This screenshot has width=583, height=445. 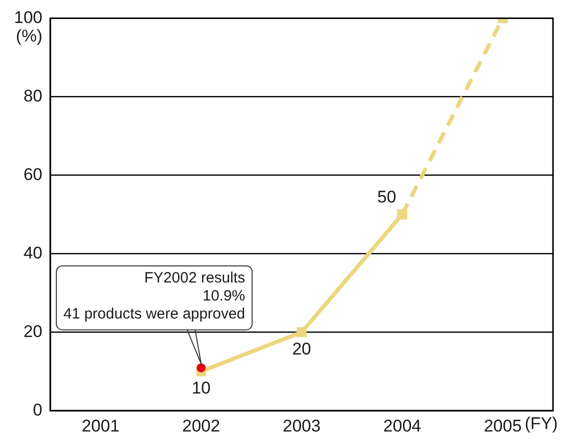 I want to click on y-tick-label: 80, so click(x=32, y=96).